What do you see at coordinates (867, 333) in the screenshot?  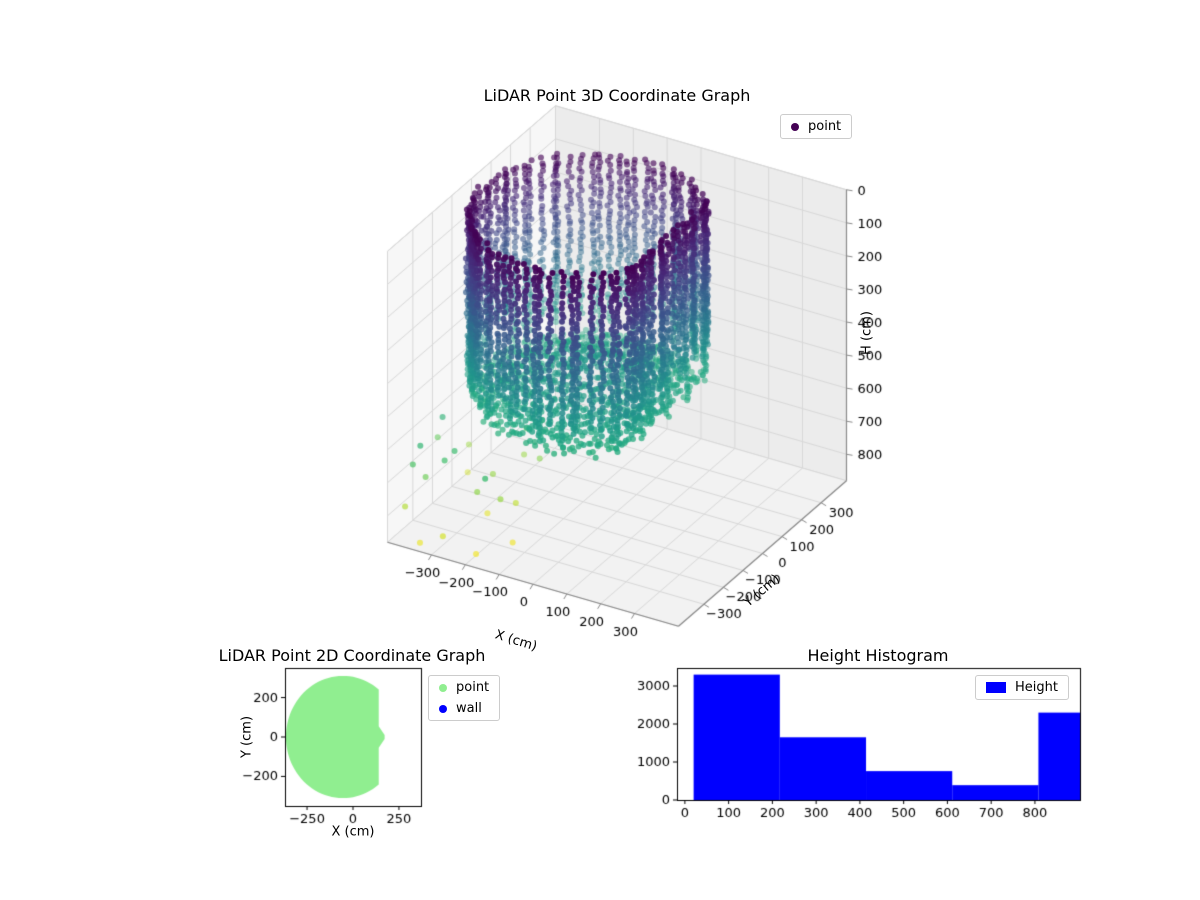 I see `scatter3d-zaxis-label: H (cm)` at bounding box center [867, 333].